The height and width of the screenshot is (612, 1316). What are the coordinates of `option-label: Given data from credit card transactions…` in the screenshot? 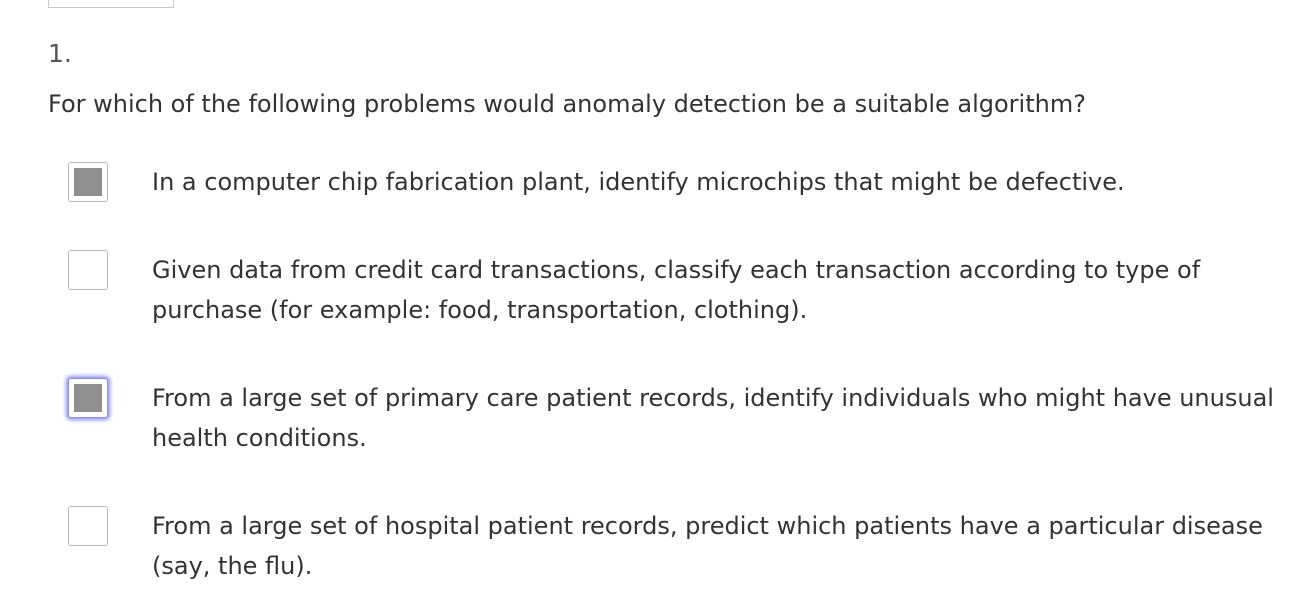 It's located at (676, 290).